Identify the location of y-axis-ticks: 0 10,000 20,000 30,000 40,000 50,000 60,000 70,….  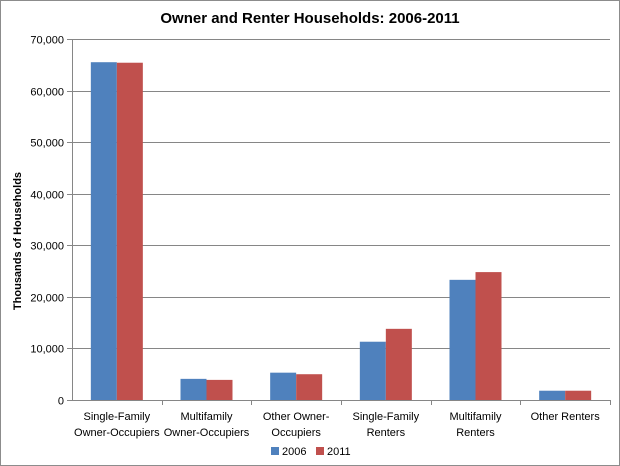
(51, 221).